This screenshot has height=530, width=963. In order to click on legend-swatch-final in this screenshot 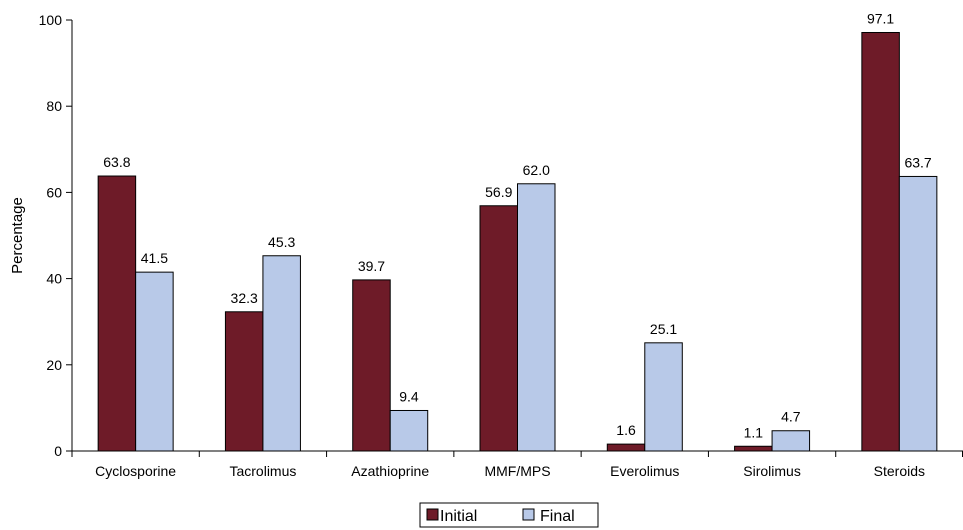, I will do `click(528, 514)`.